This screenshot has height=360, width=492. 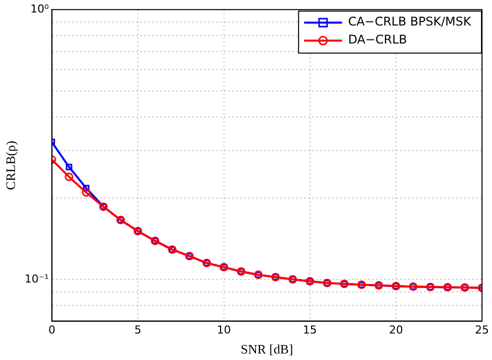 What do you see at coordinates (267, 349) in the screenshot?
I see `x-axis-title: SNR [dB]` at bounding box center [267, 349].